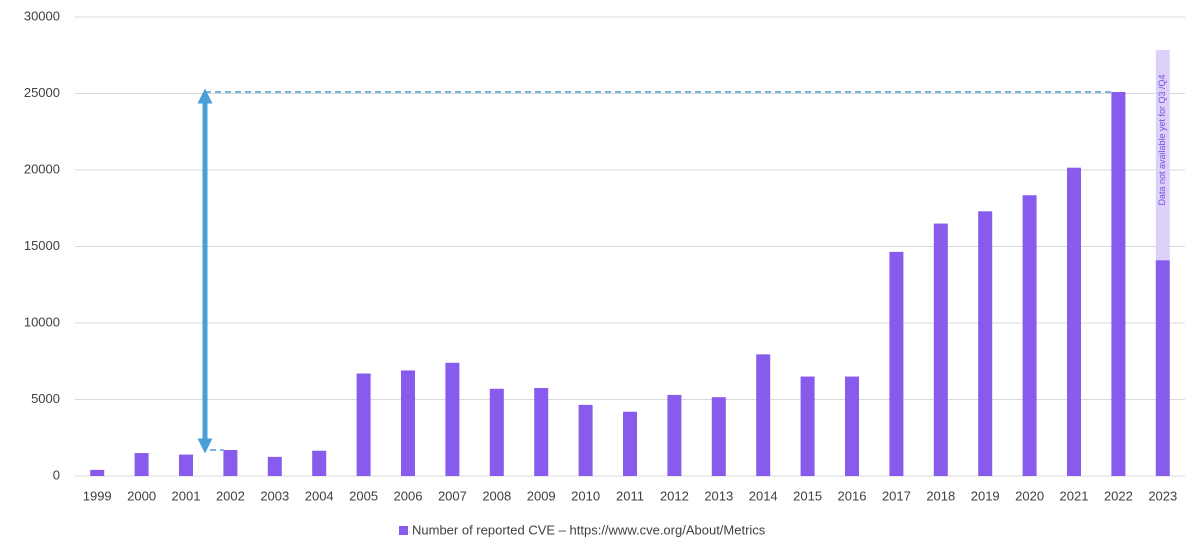 This screenshot has height=546, width=1200. I want to click on x-tick-label: 2013, so click(718, 495).